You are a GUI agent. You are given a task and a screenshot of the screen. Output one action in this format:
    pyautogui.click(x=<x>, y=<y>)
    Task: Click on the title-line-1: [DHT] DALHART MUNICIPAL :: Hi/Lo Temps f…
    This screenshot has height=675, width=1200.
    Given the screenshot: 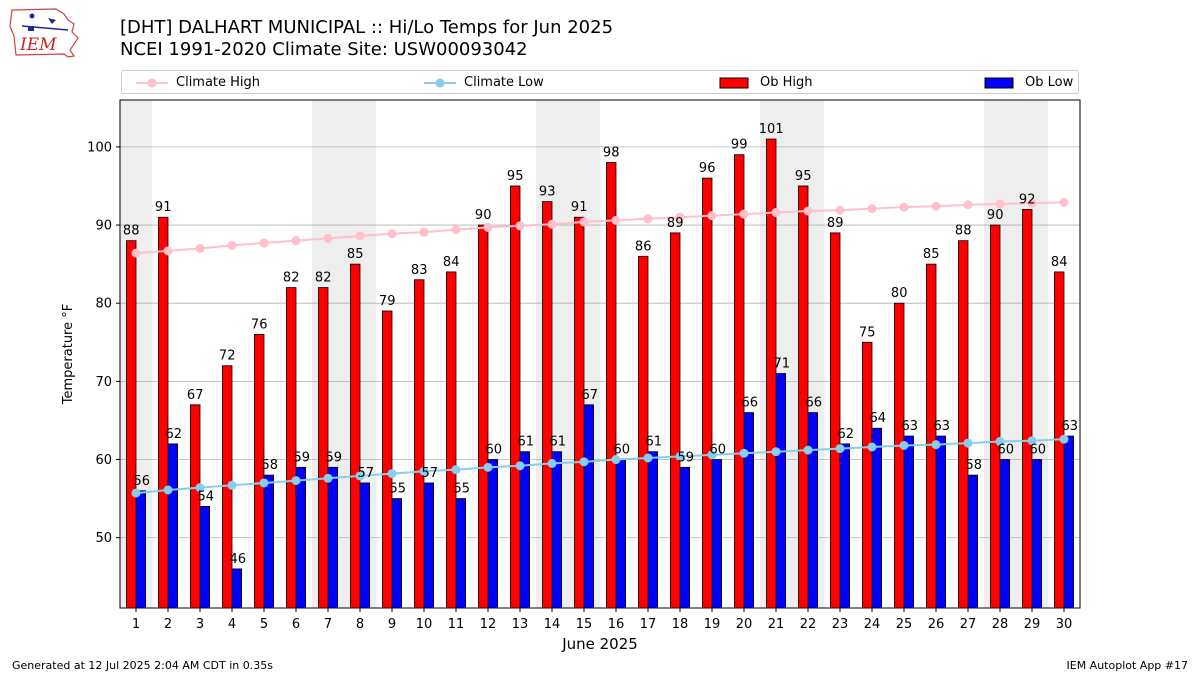 What is the action you would take?
    pyautogui.click(x=367, y=27)
    